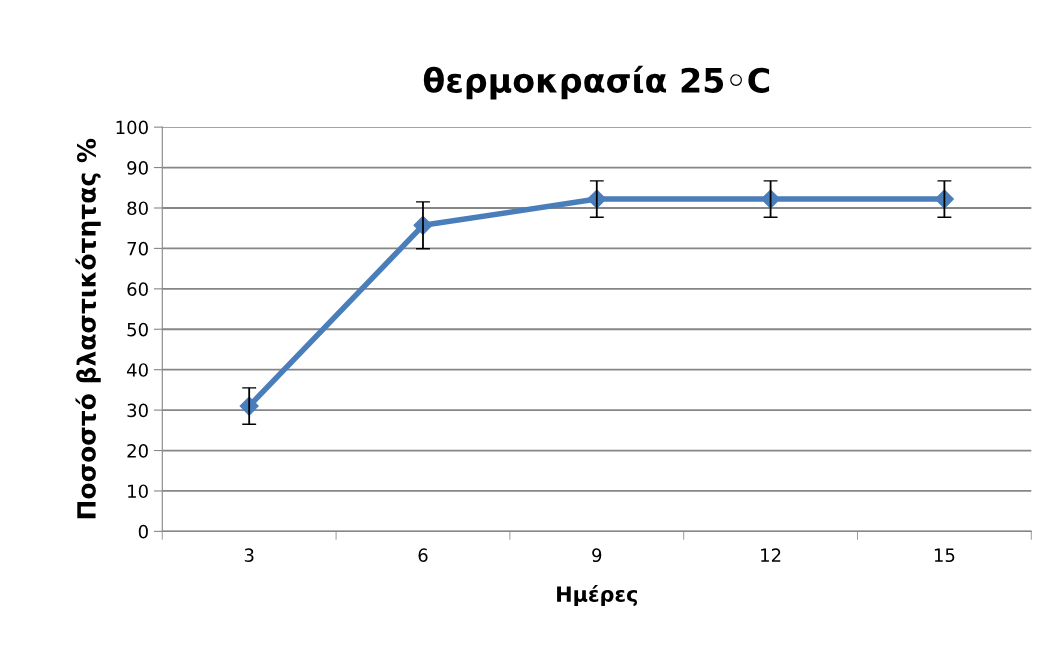  What do you see at coordinates (137, 410) in the screenshot?
I see `y-tick-label: 30` at bounding box center [137, 410].